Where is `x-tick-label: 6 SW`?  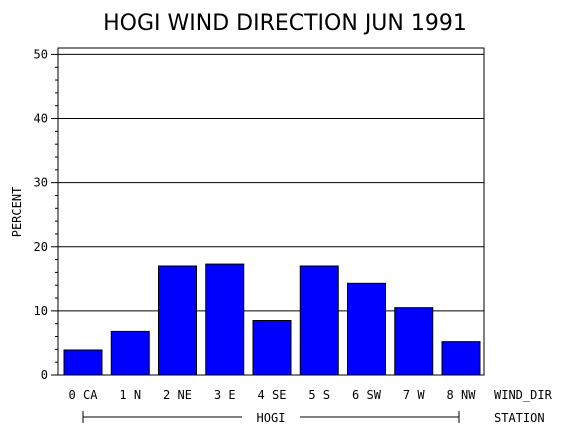
x-tick-label: 6 SW is located at coordinates (367, 395).